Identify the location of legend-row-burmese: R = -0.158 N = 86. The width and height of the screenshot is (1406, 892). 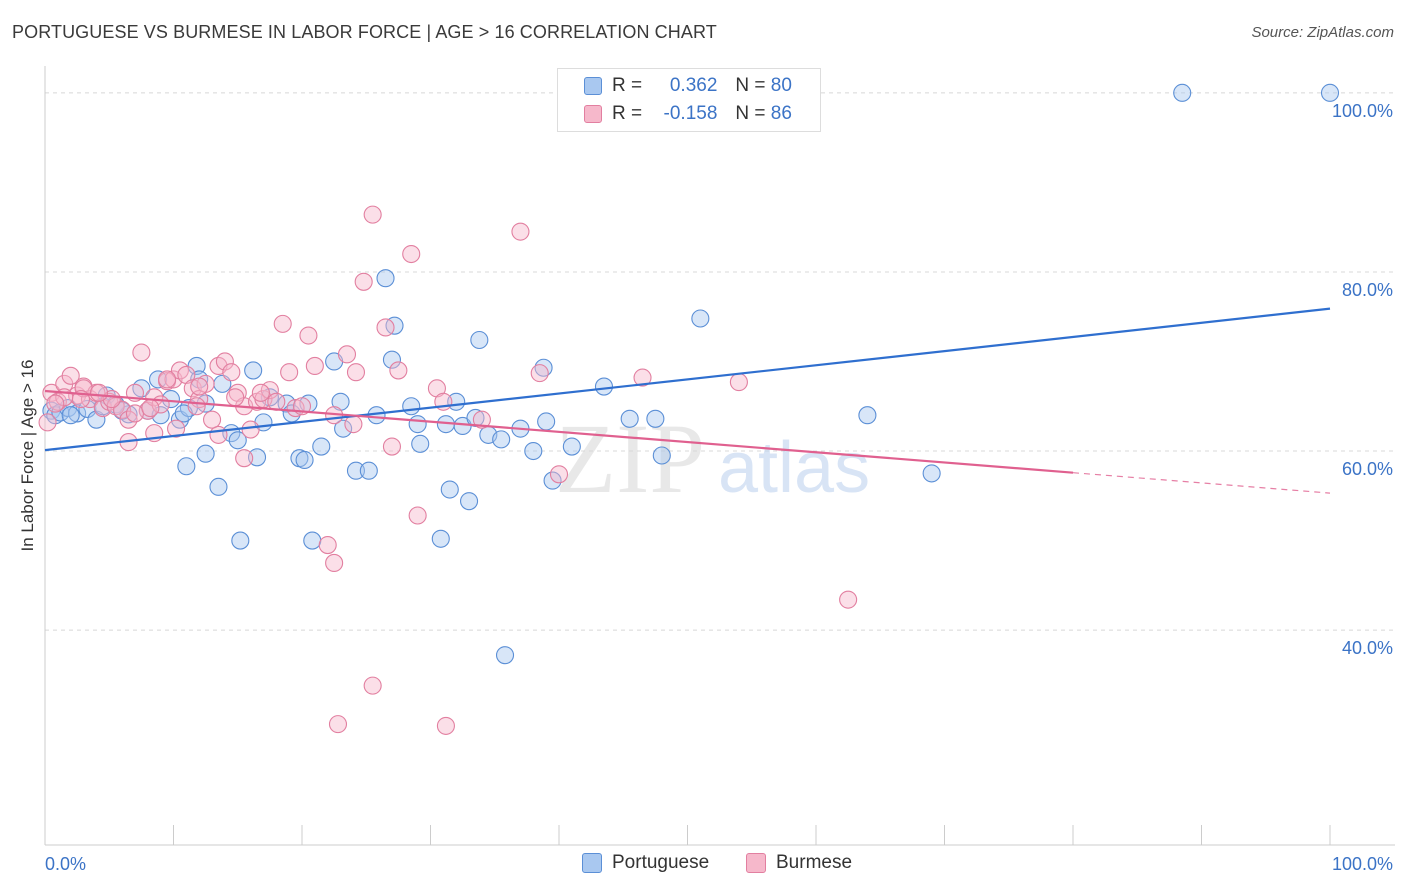
(688, 114).